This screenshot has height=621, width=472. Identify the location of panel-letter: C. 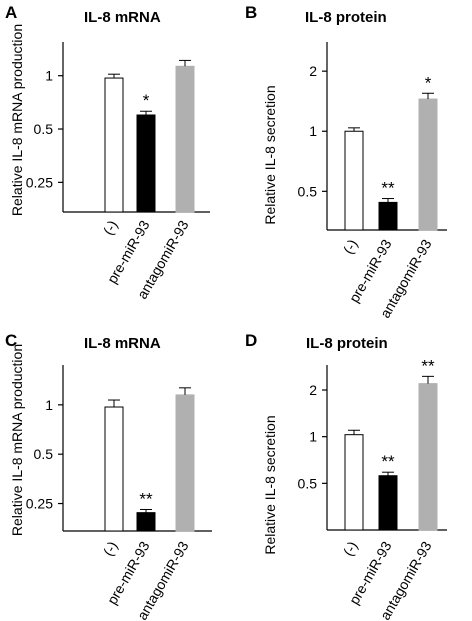
(11, 340).